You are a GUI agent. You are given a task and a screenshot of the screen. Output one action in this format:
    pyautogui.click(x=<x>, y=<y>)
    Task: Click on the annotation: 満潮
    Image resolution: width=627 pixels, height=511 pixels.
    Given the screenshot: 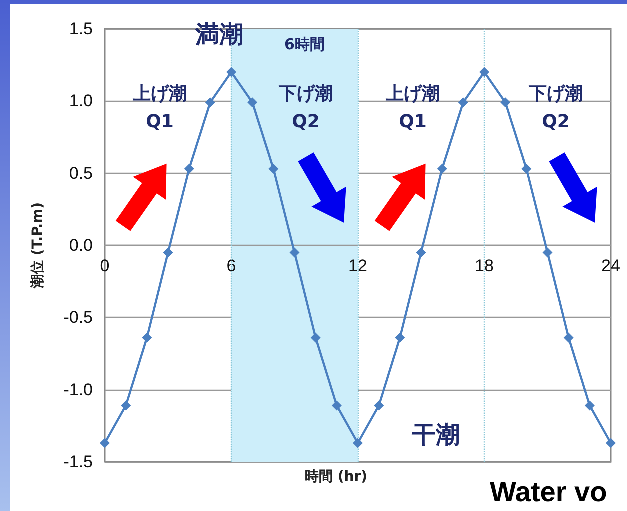 What is the action you would take?
    pyautogui.click(x=219, y=34)
    